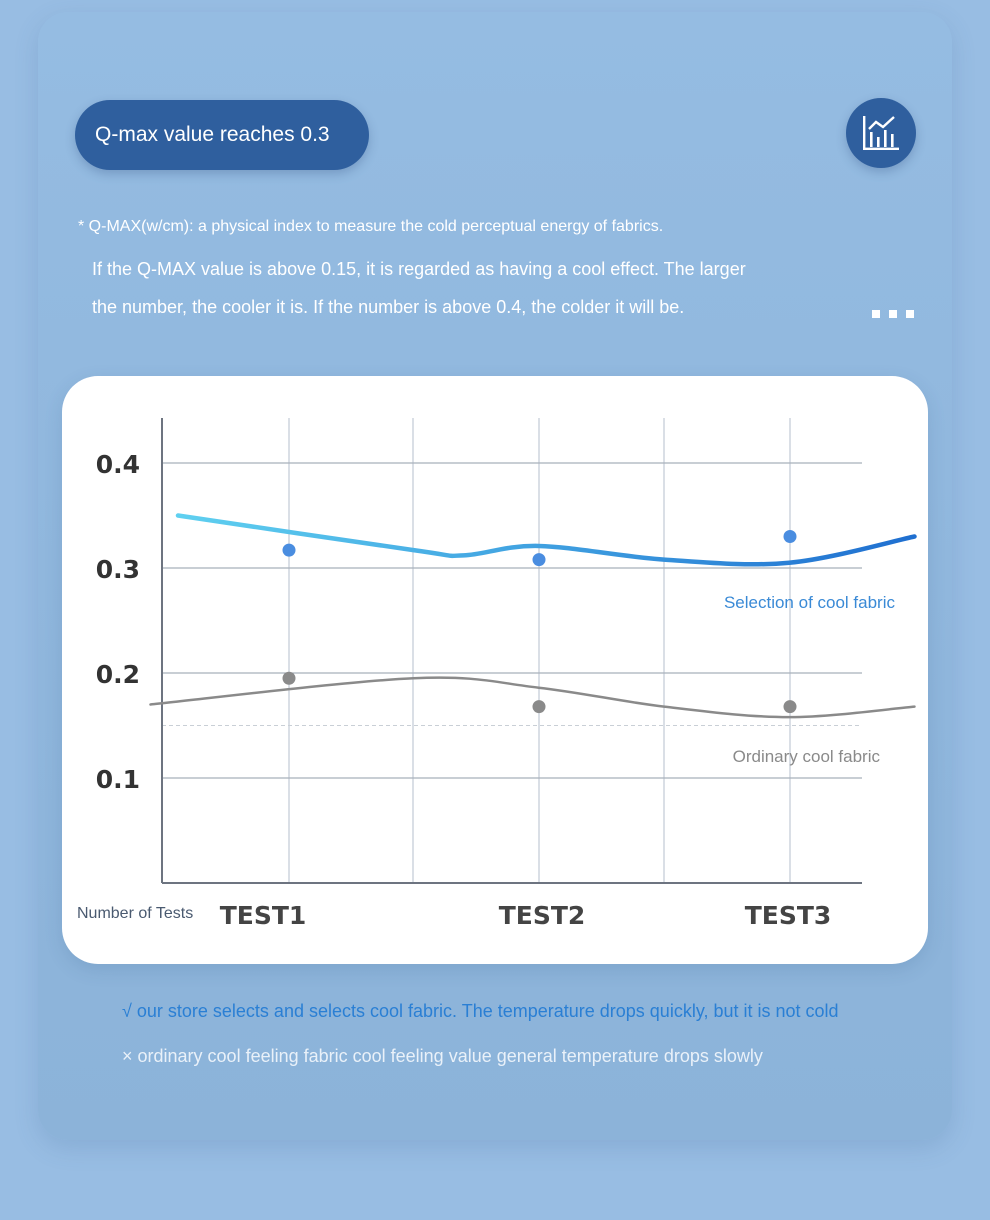 Image resolution: width=990 pixels, height=1220 pixels. What do you see at coordinates (118, 464) in the screenshot?
I see `y-tick-label: 0.4` at bounding box center [118, 464].